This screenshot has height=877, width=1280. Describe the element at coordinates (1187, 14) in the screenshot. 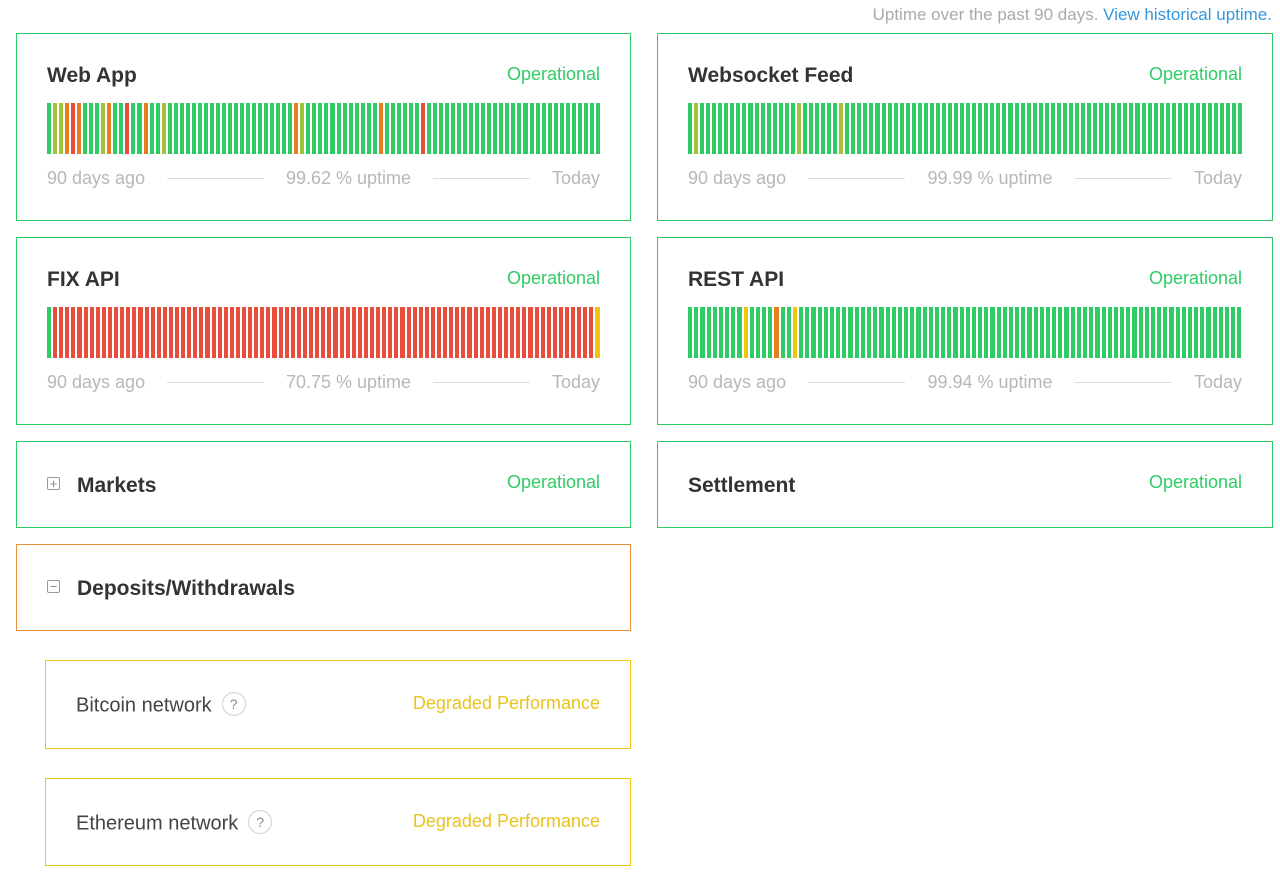

I see `view-historical-uptime-link: View historical uptime.` at that location.